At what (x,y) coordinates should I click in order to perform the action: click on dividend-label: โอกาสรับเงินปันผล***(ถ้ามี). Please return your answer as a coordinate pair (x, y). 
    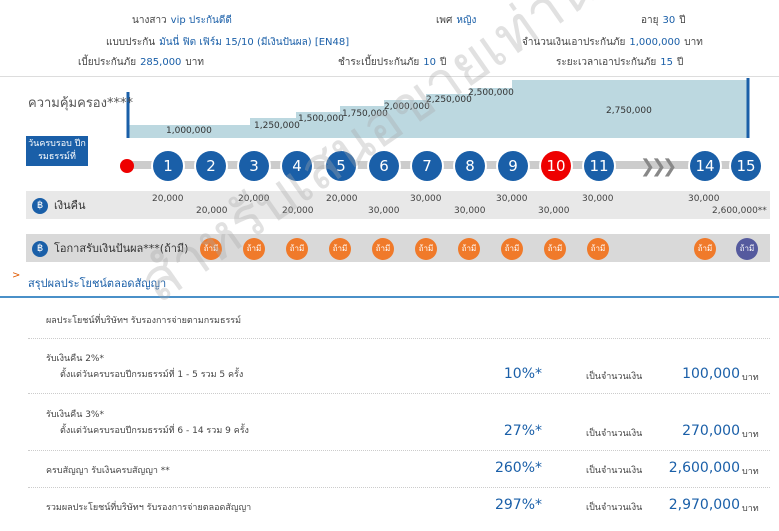
    Looking at the image, I should click on (121, 248).